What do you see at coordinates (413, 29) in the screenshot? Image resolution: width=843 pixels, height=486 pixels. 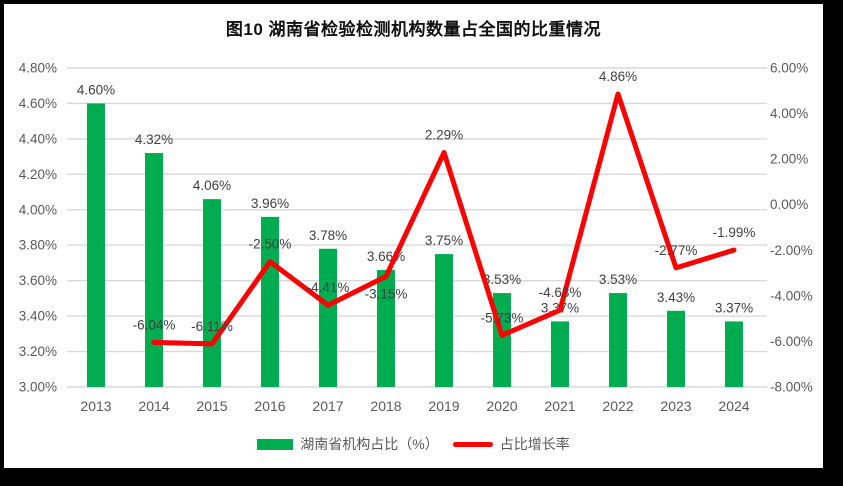 I see `chart-title: 图10 湖南省检验检测机构数量占全国的比重情况` at bounding box center [413, 29].